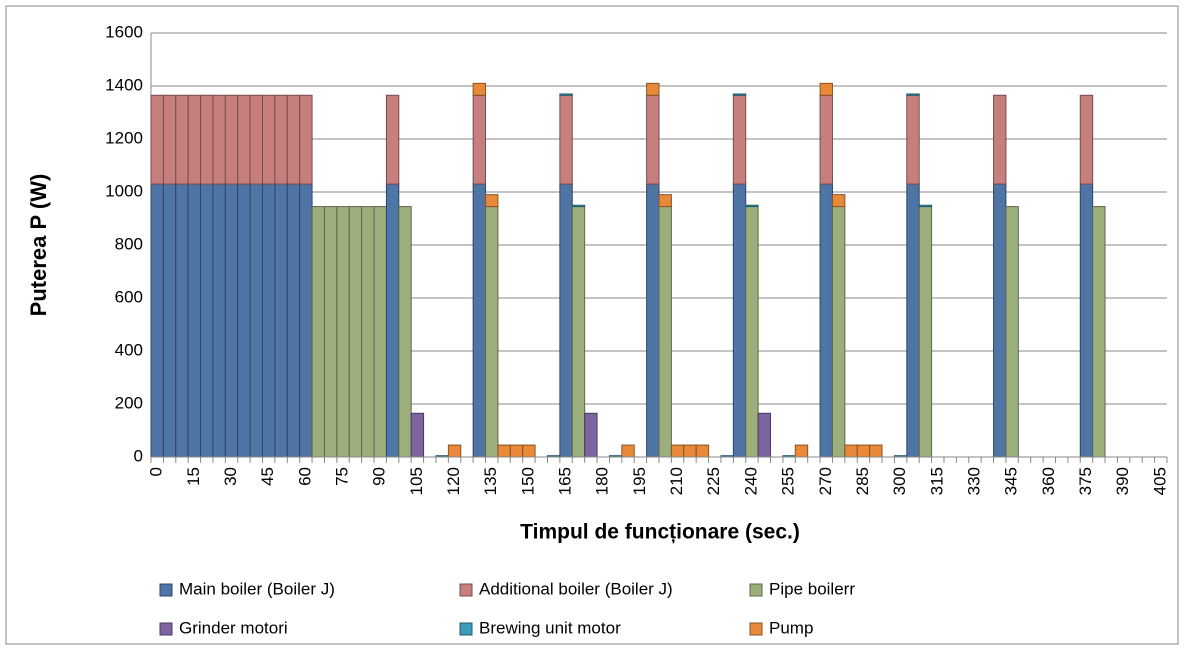  What do you see at coordinates (639, 481) in the screenshot?
I see `x-tick-label: 195` at bounding box center [639, 481].